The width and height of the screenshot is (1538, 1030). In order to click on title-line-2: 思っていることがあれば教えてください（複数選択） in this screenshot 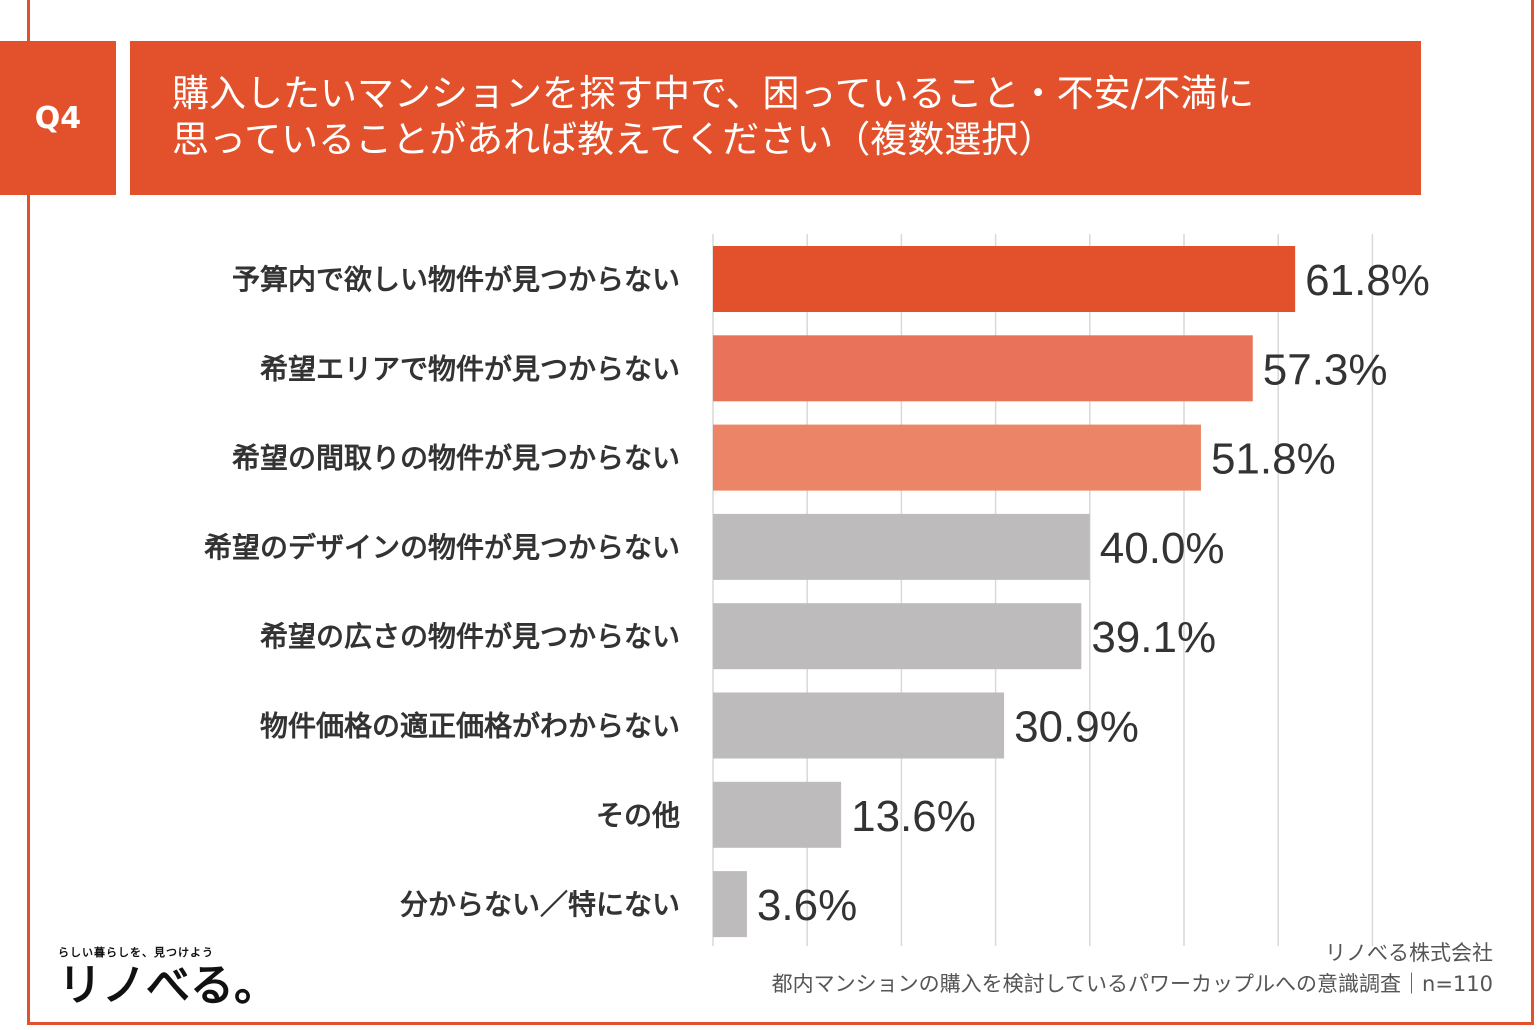, I will do `click(614, 139)`.